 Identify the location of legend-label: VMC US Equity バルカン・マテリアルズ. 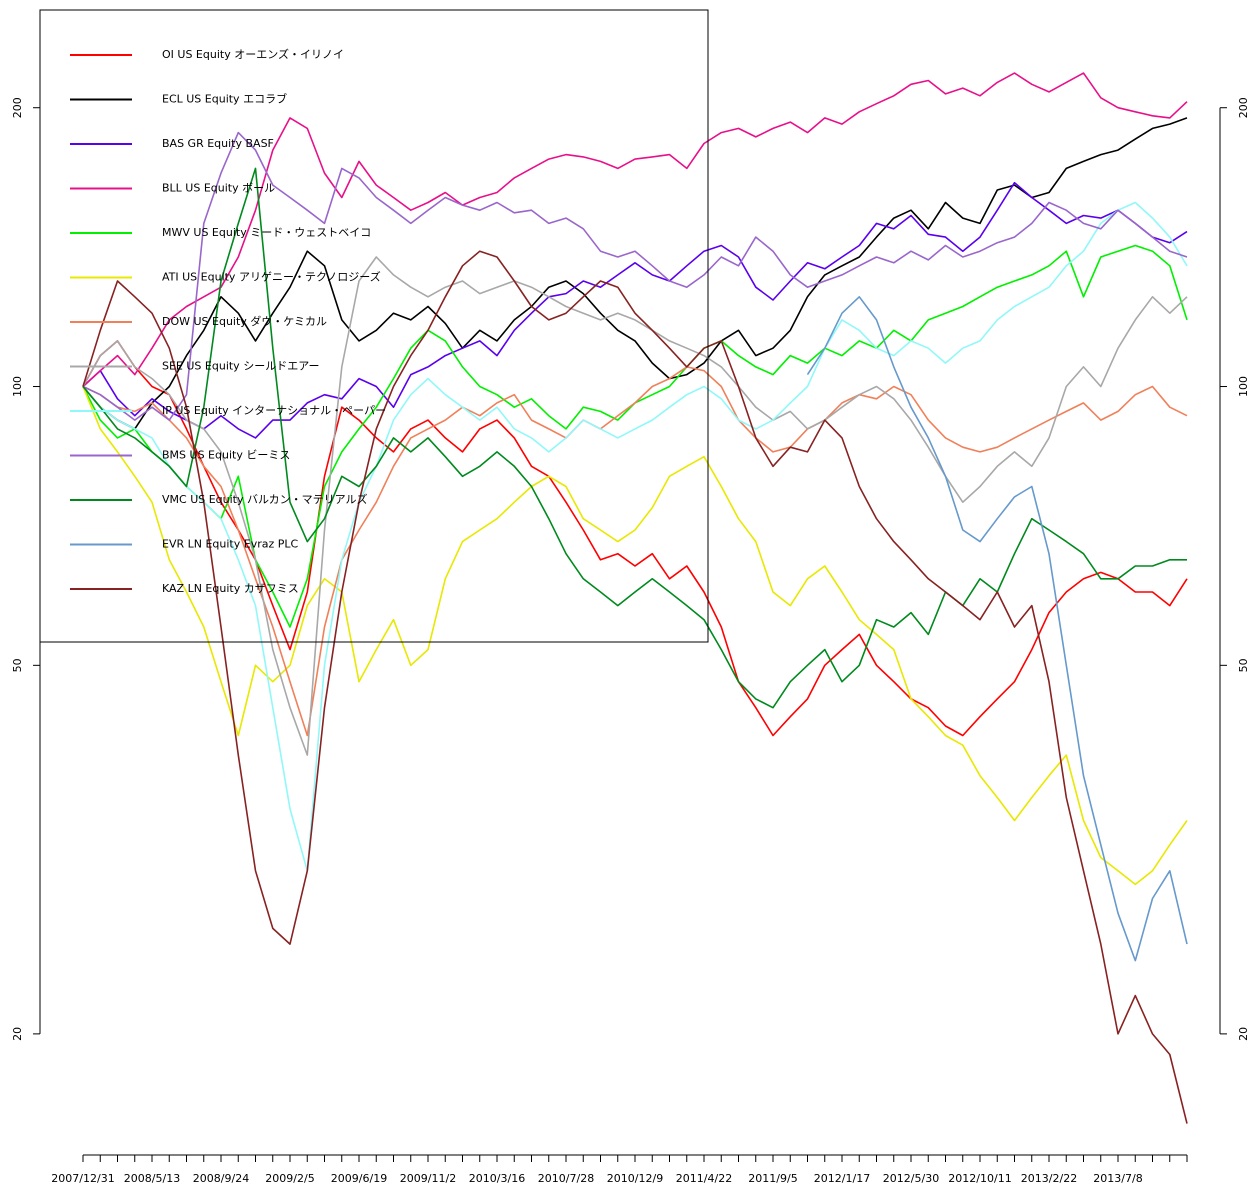
(265, 499).